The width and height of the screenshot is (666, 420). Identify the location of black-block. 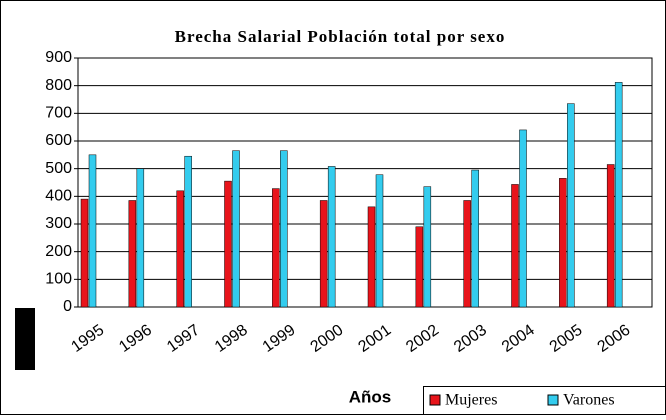
(25, 339).